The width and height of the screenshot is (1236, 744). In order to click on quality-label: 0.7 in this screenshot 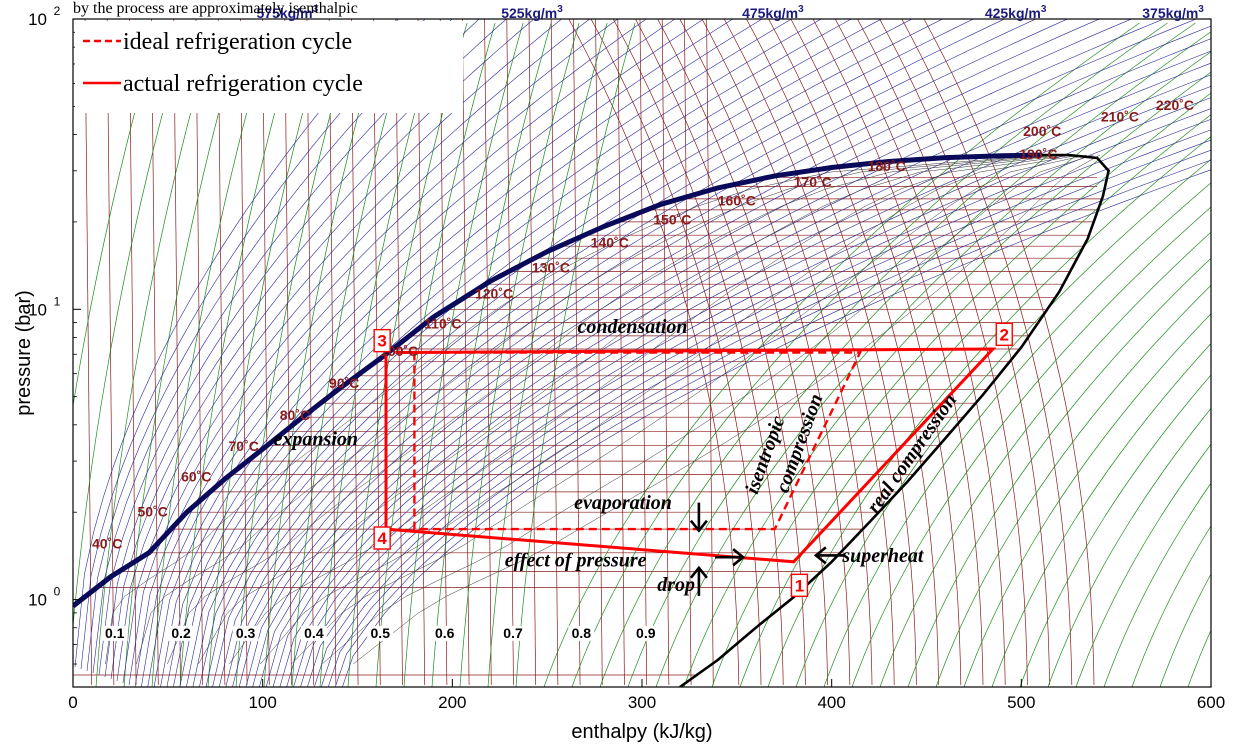, I will do `click(513, 633)`.